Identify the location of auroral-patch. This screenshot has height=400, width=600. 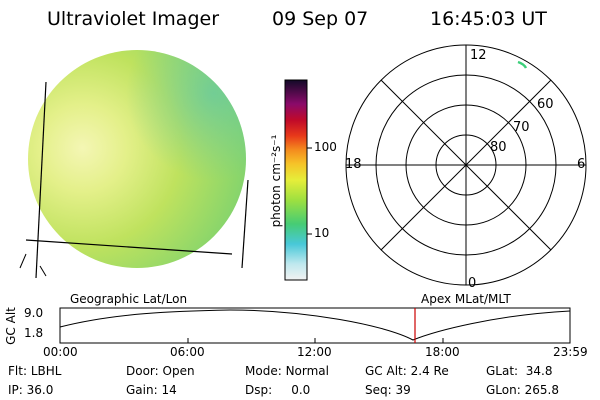
(522, 64).